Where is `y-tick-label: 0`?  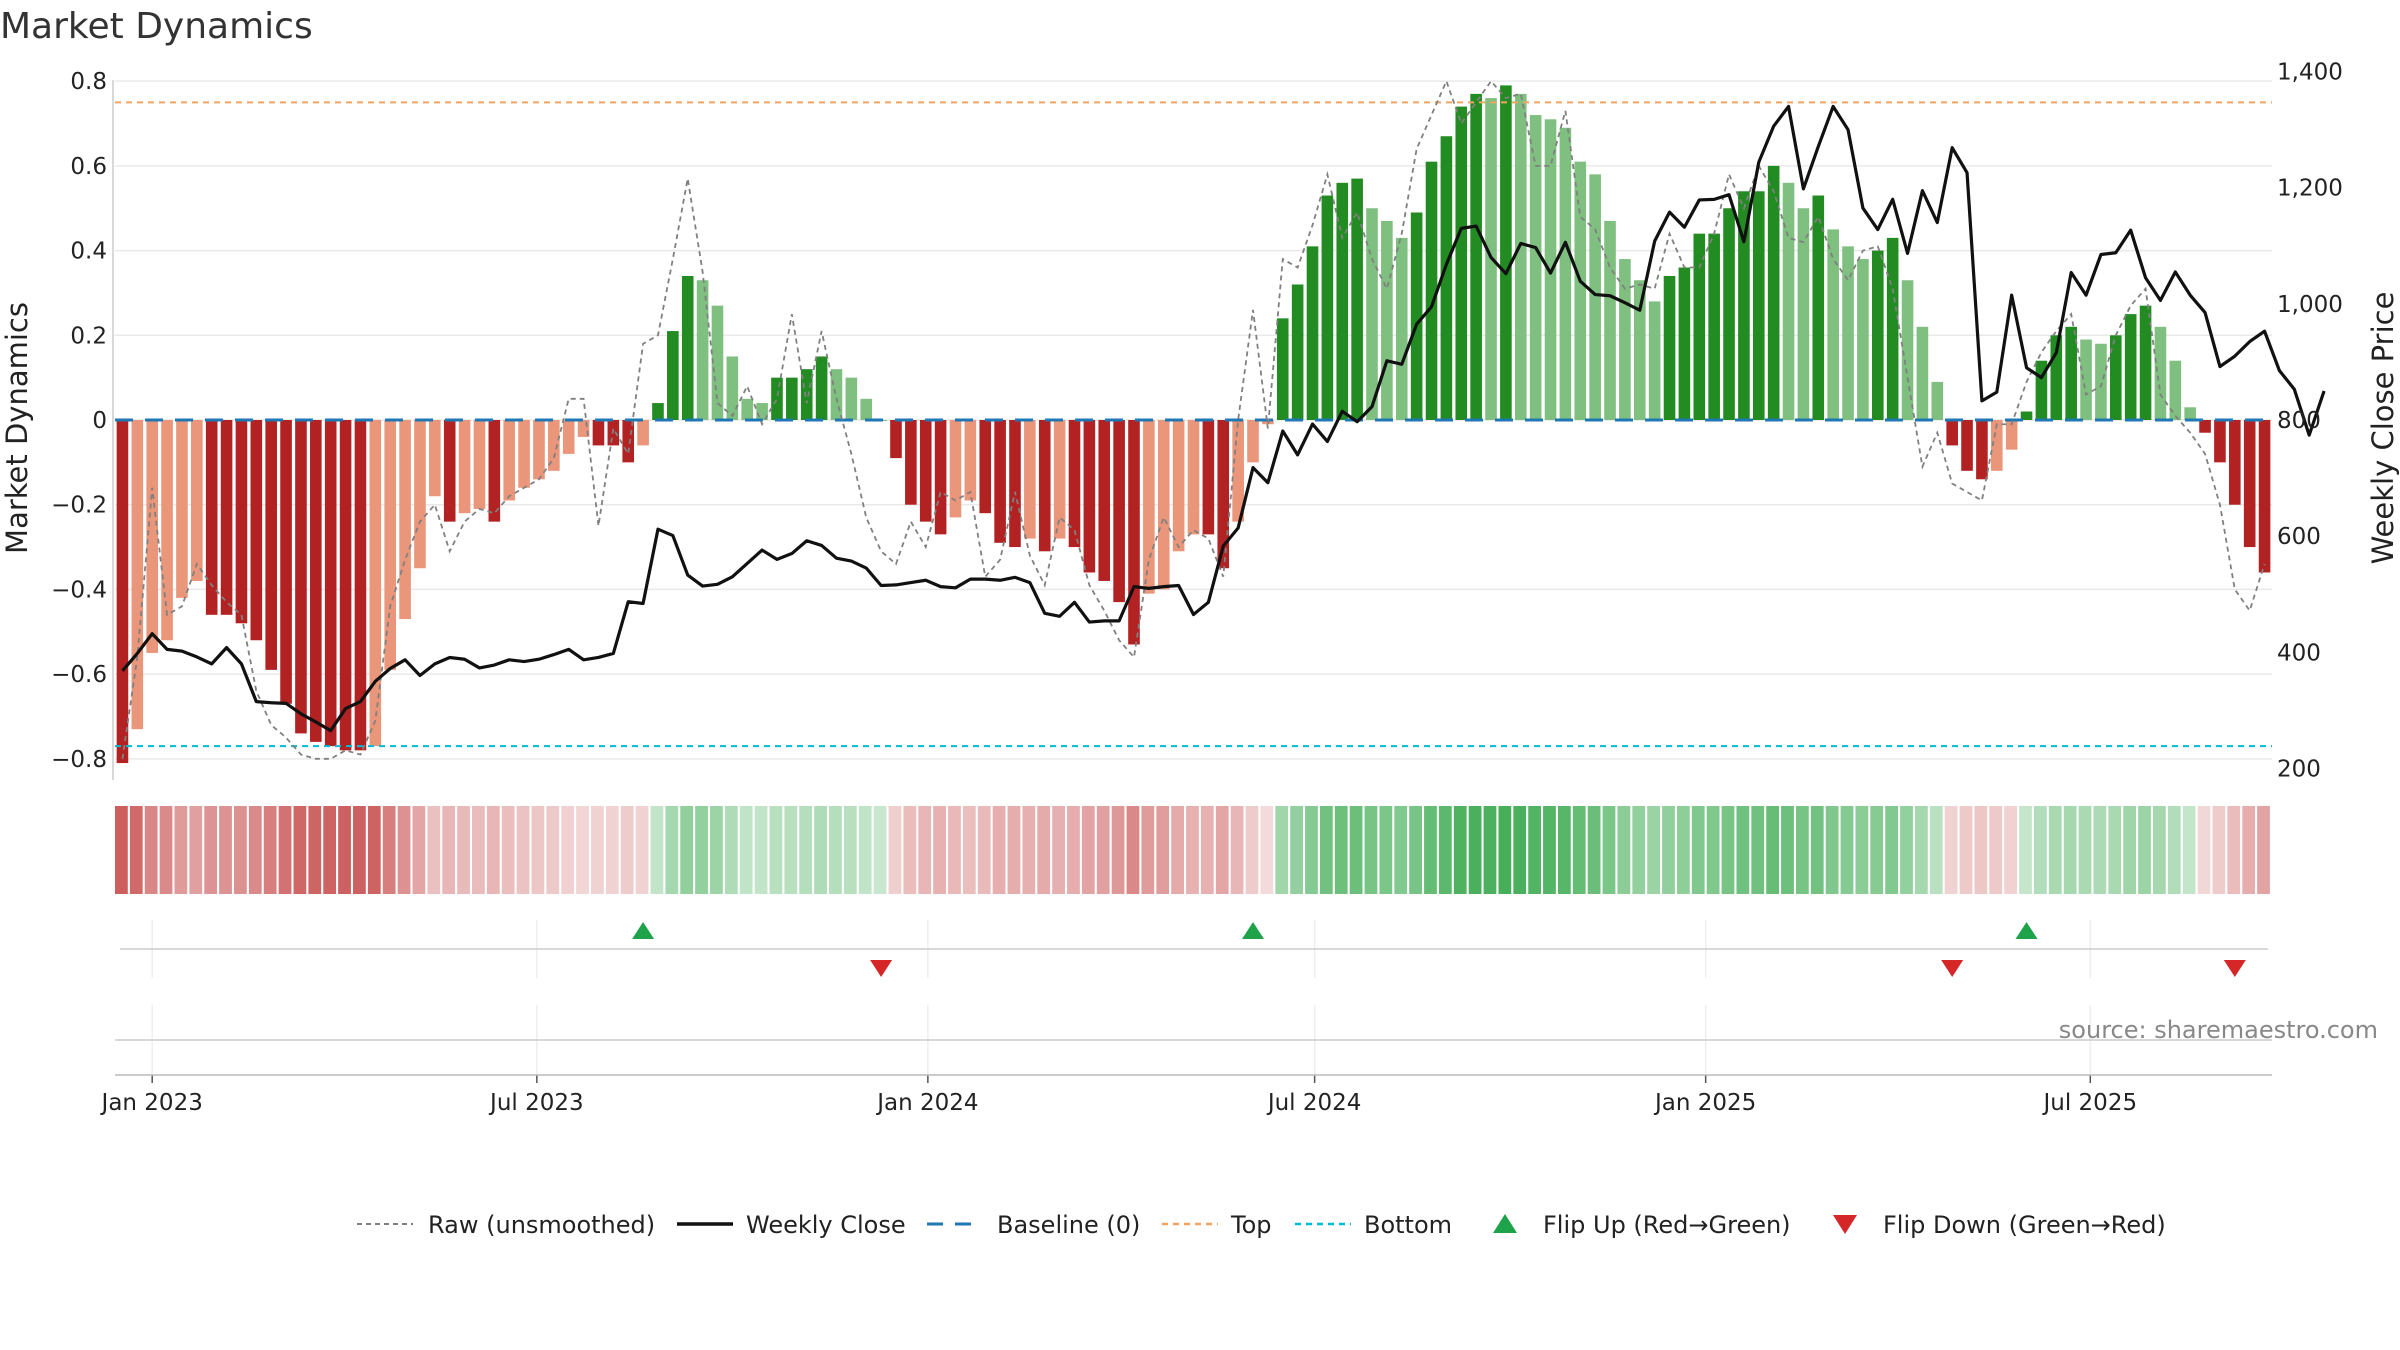
y-tick-label: 0 is located at coordinates (99, 421).